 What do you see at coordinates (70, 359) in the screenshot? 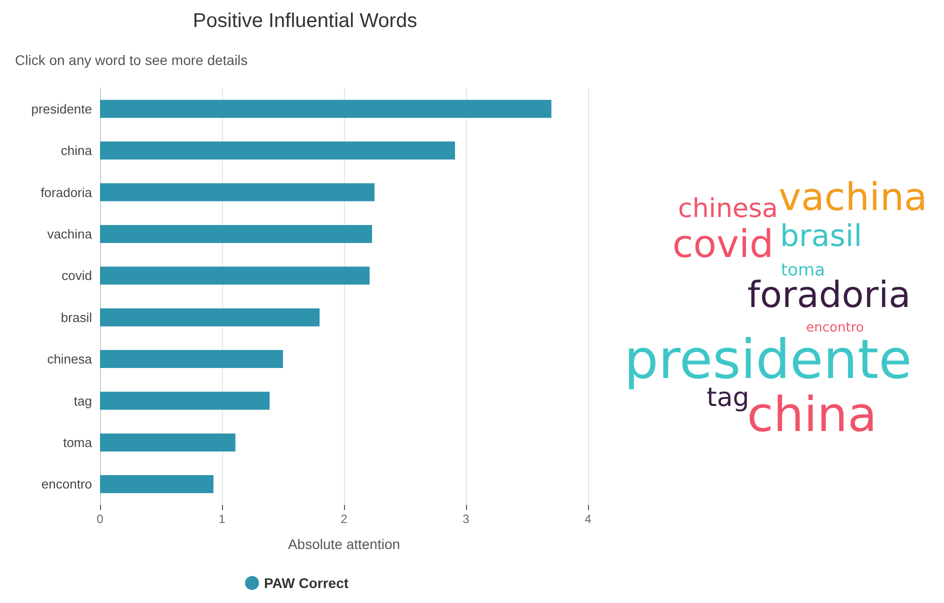
I see `y-tick-label: chinesa` at bounding box center [70, 359].